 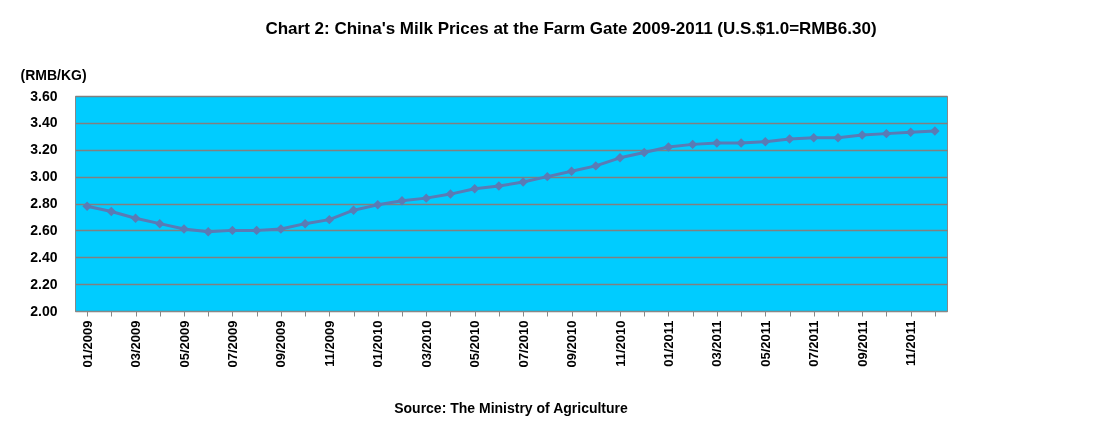 I want to click on chart-title: Chart 2: China's Milk Prices at the Farm Gate 2009-2011 (U.S.$1.0=RMB6.30), so click(x=571, y=28).